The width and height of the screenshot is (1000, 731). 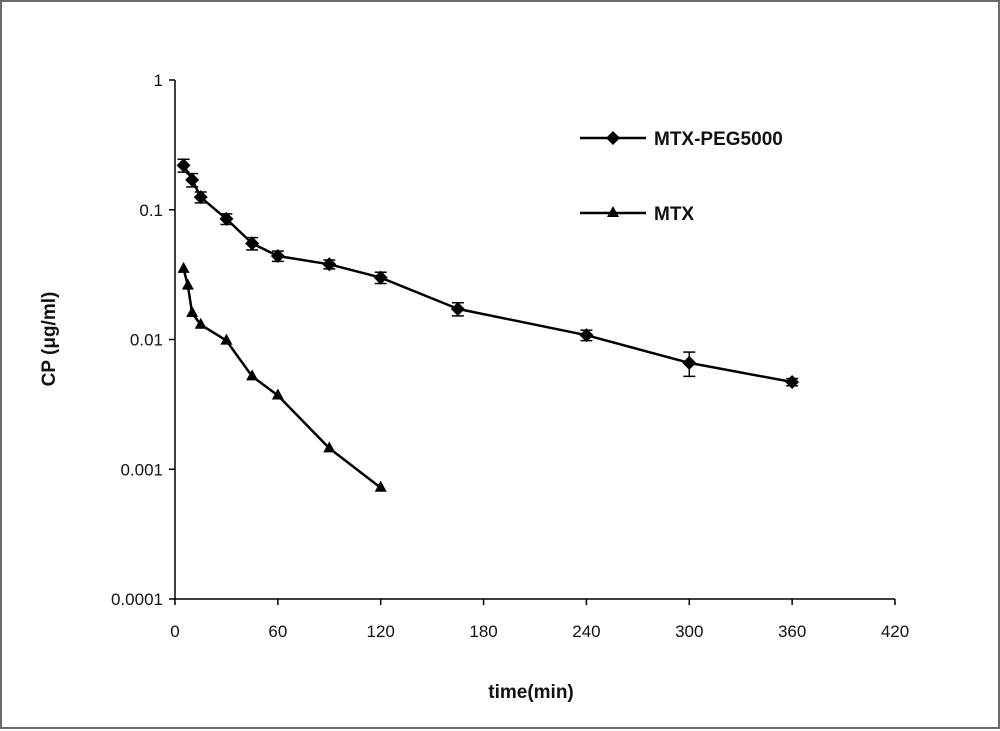 What do you see at coordinates (158, 80) in the screenshot?
I see `y-tick-label: 1` at bounding box center [158, 80].